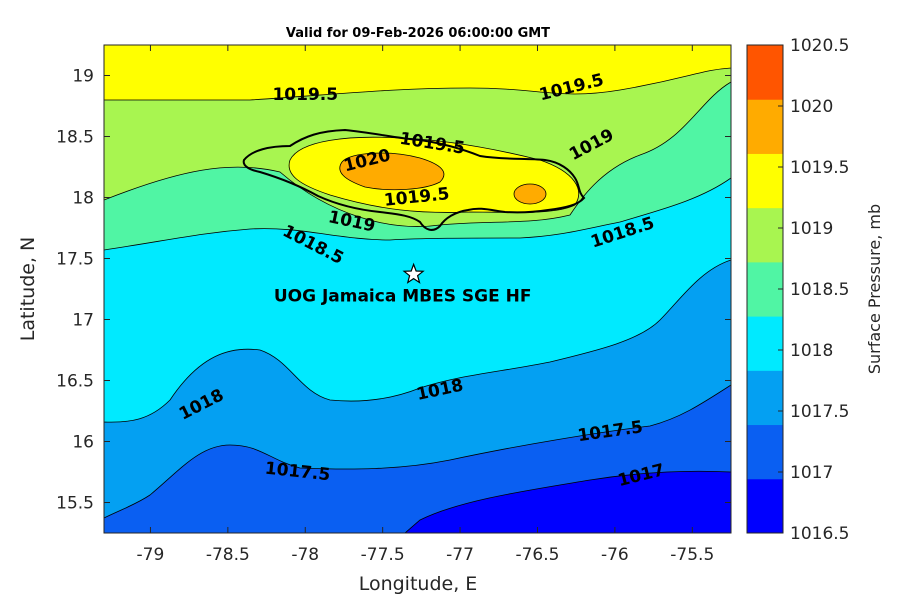 The width and height of the screenshot is (900, 600). Describe the element at coordinates (615, 555) in the screenshot. I see `x-tick-label: -76` at that location.